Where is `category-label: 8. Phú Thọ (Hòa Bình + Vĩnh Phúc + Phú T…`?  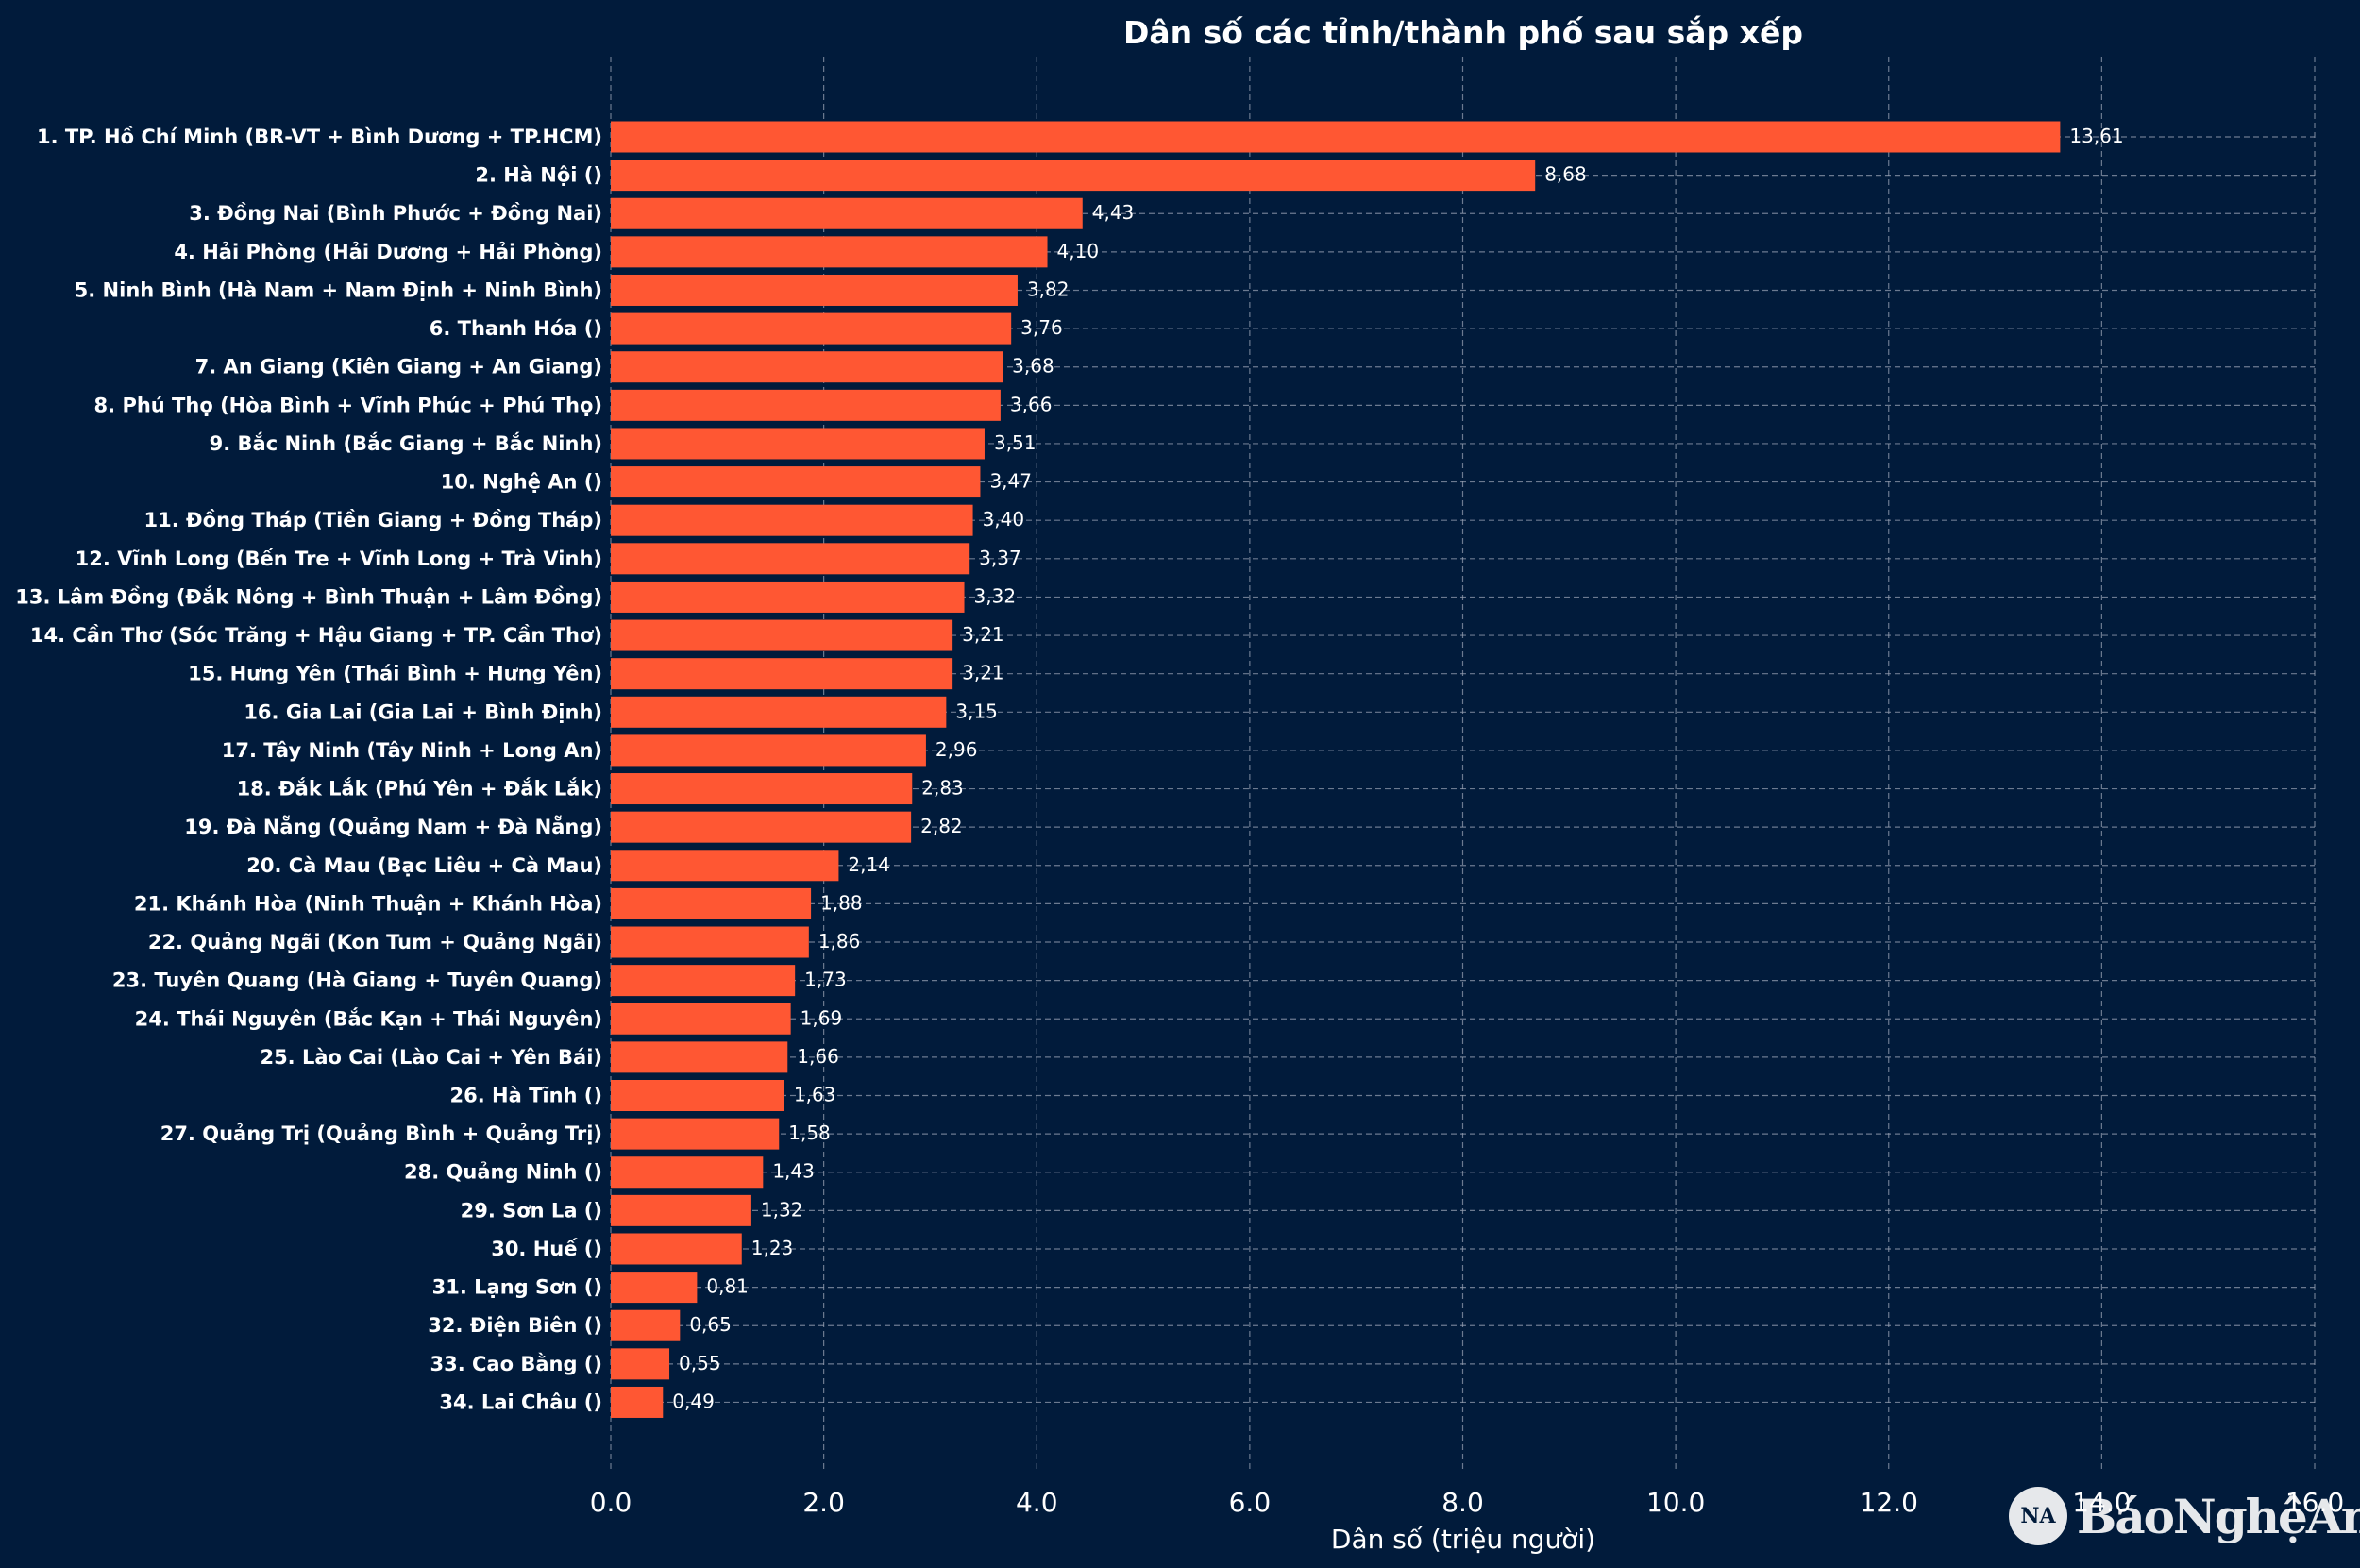 category-label: 8. Phú Thọ (Hòa Bình + Vĩnh Phúc + Phú T… is located at coordinates (348, 405).